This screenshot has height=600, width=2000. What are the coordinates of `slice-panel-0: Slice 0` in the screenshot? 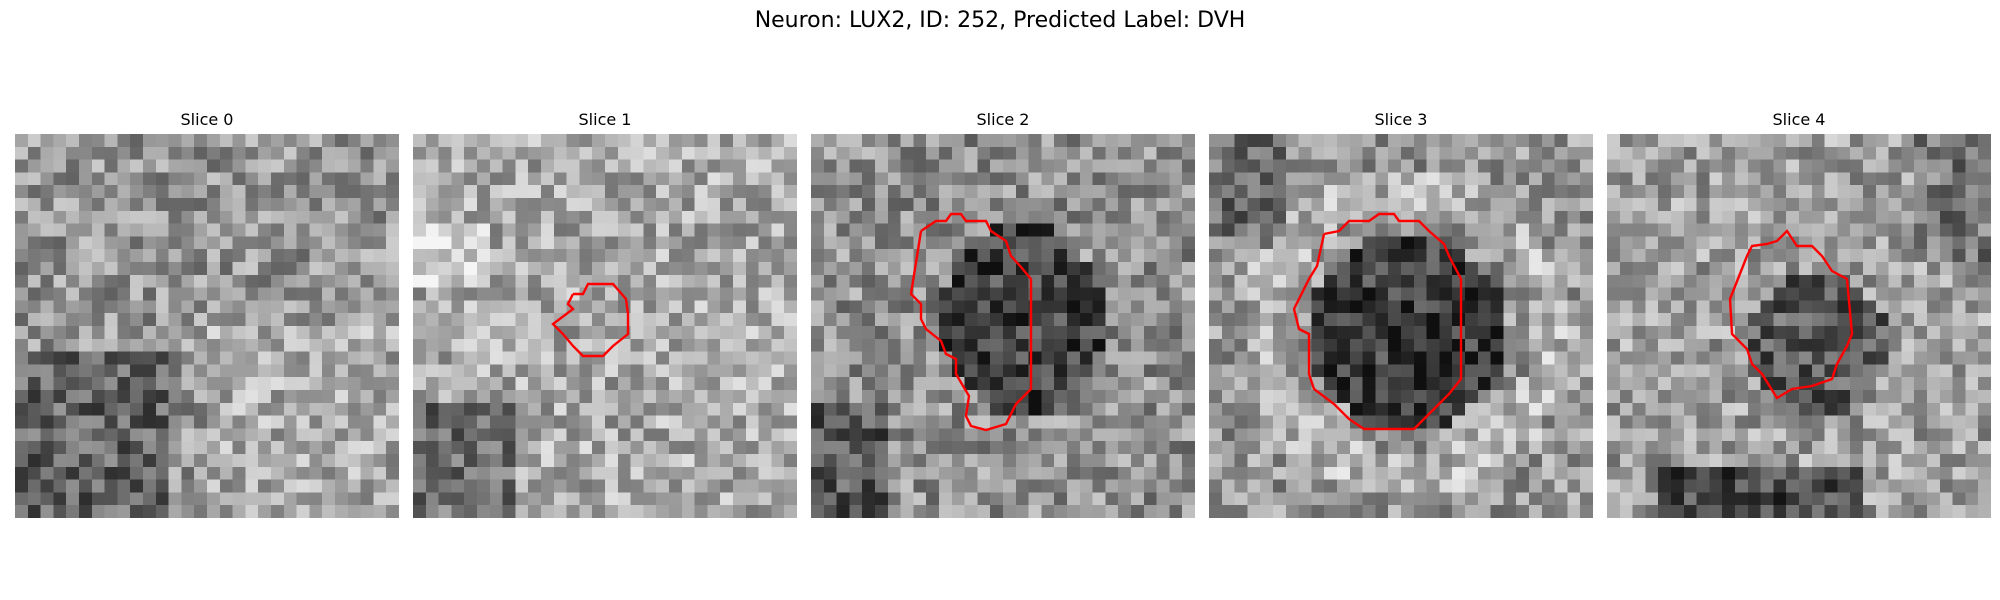 It's located at (207, 314).